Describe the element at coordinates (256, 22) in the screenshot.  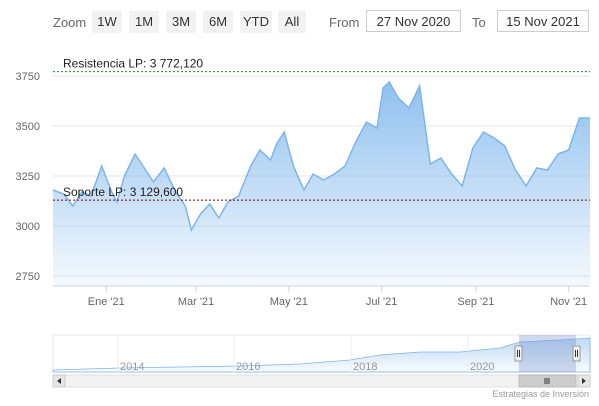
I see `zoom-ytd-button: YTD` at that location.